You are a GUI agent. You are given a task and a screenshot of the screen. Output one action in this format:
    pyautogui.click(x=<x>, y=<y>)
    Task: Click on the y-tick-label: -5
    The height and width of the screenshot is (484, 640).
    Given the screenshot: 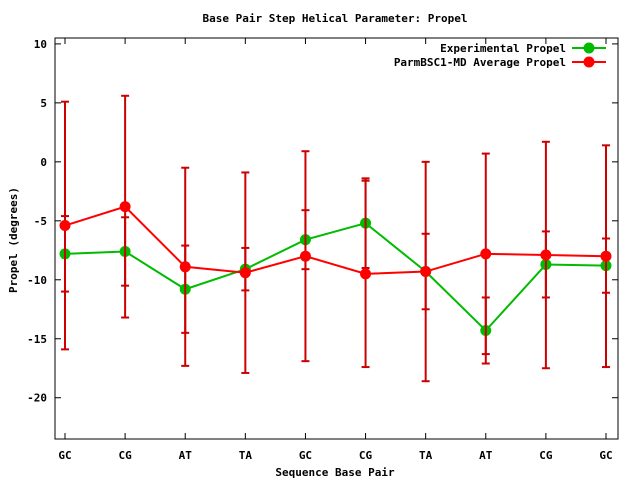 What is the action you would take?
    pyautogui.click(x=40, y=221)
    